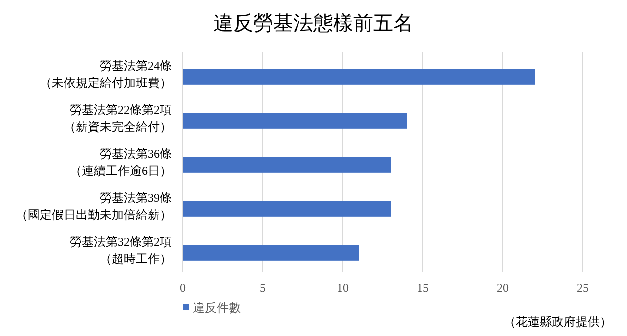  I want to click on x-tick-label: 5, so click(263, 288).